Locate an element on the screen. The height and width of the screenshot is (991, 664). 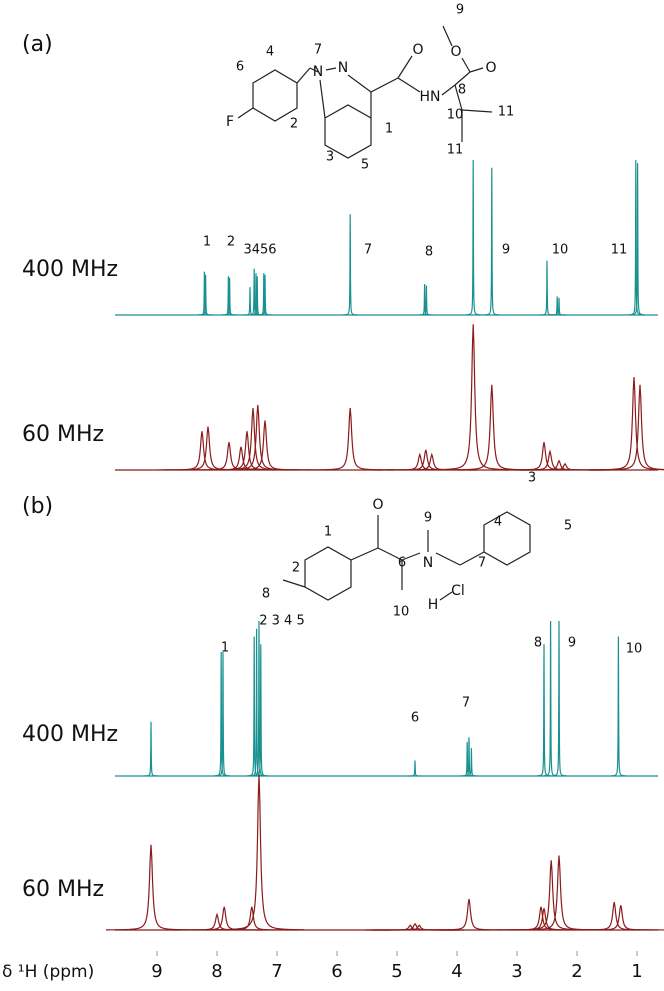
structure-b is located at coordinates (406, 556).